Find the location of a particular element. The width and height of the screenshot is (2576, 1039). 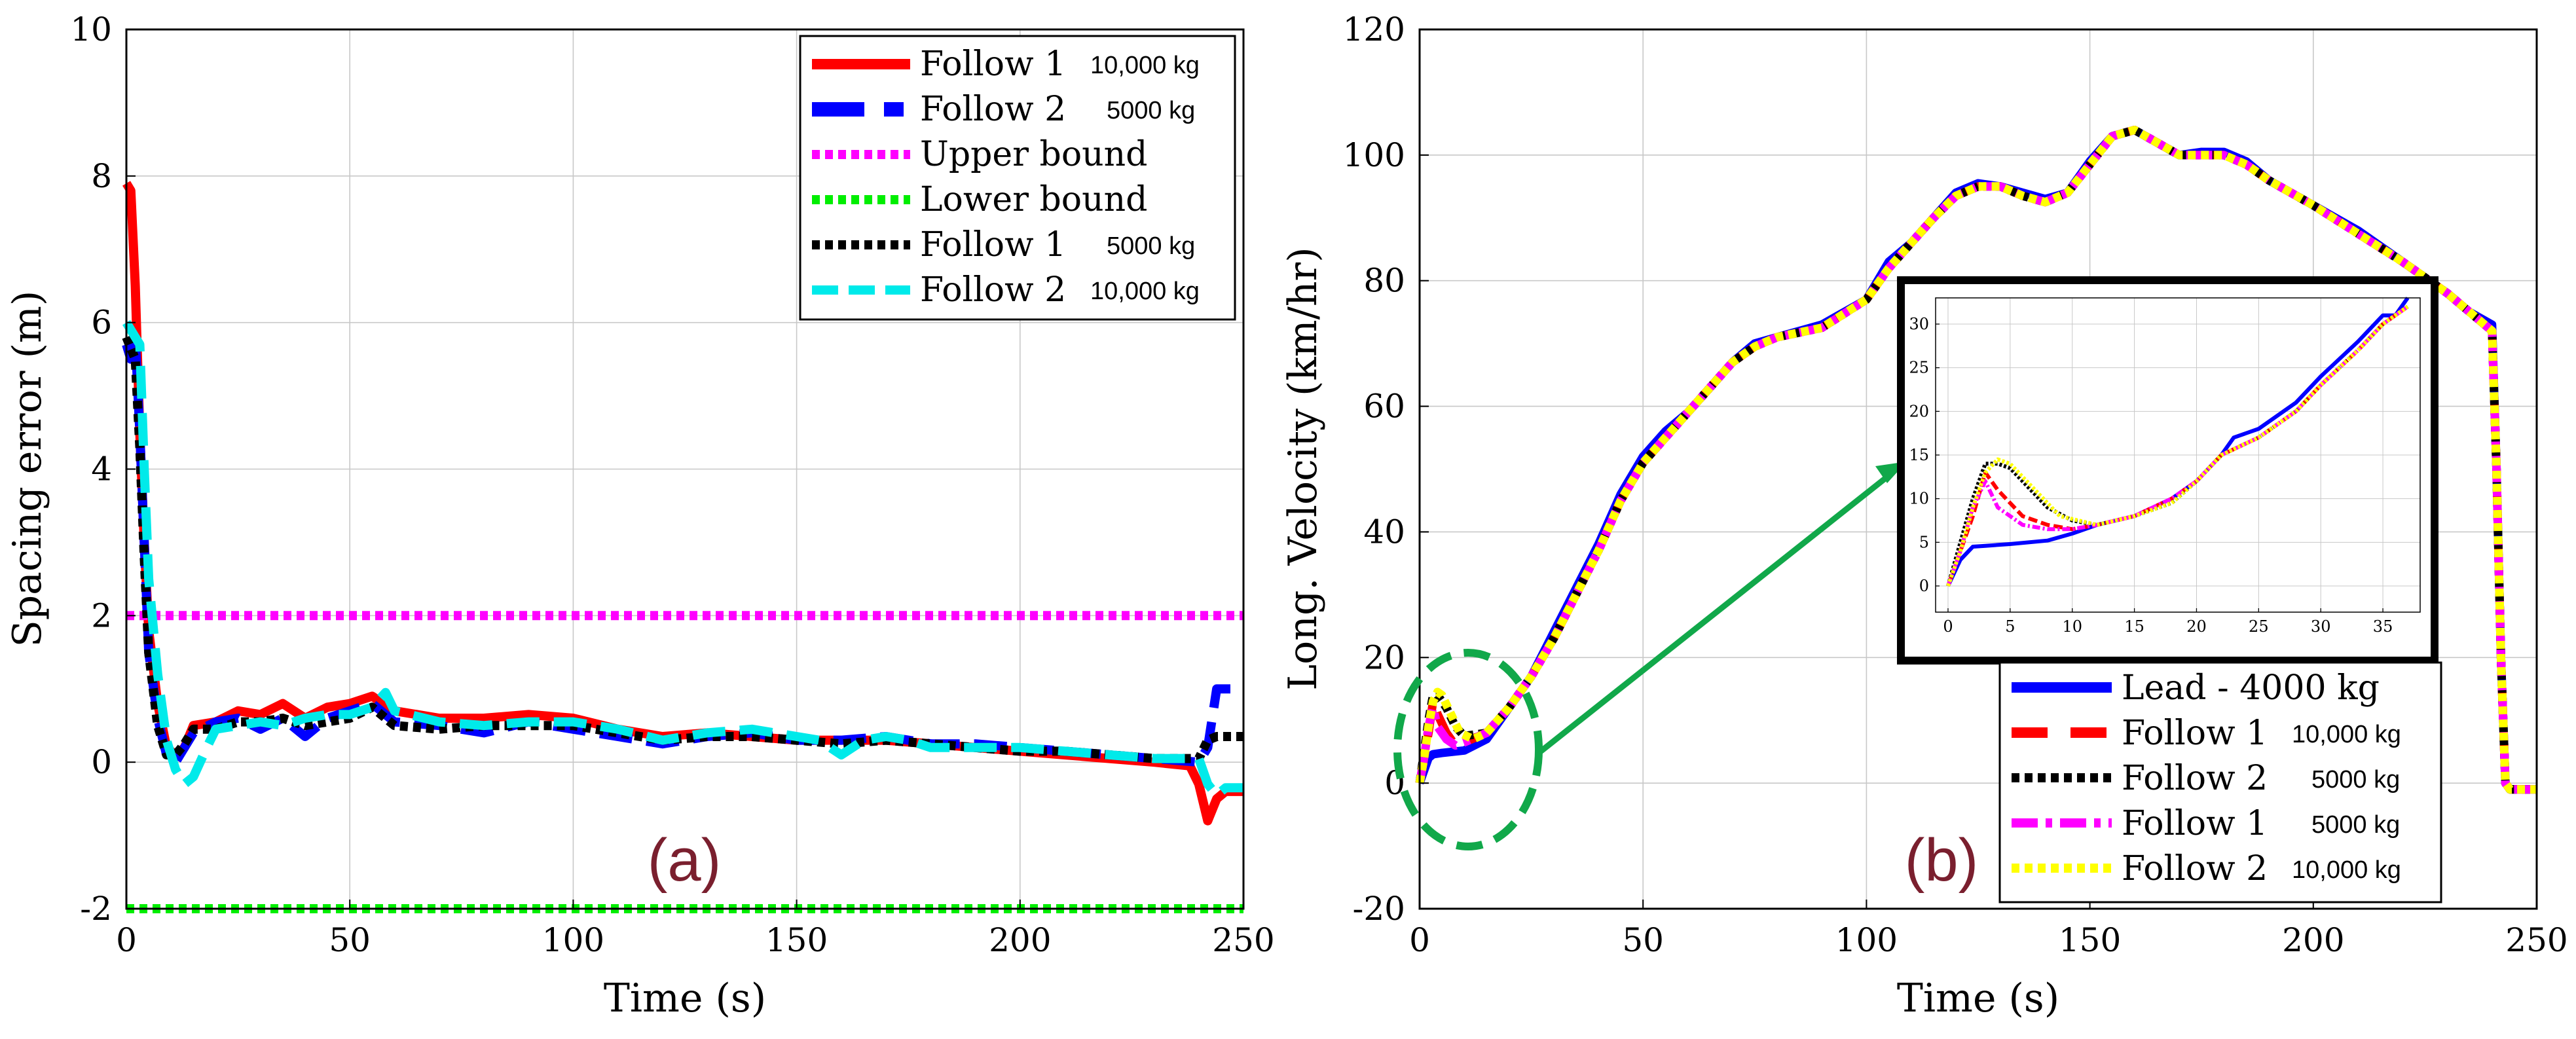

inset-xtick-label-0: 0 is located at coordinates (1948, 626).